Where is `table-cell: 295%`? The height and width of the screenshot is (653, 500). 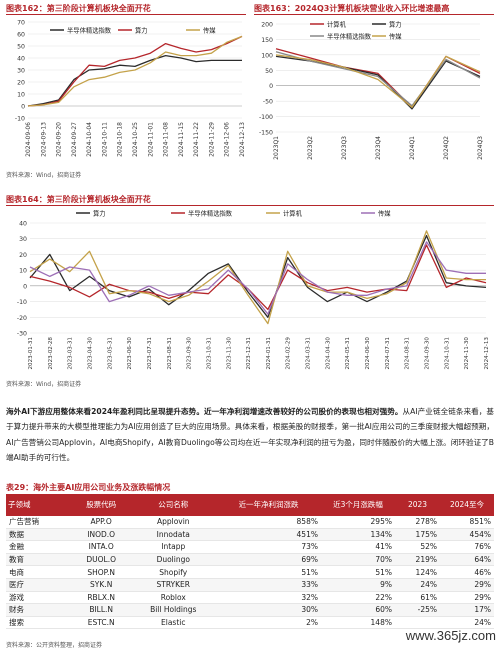 table-cell: 295% is located at coordinates (357, 522).